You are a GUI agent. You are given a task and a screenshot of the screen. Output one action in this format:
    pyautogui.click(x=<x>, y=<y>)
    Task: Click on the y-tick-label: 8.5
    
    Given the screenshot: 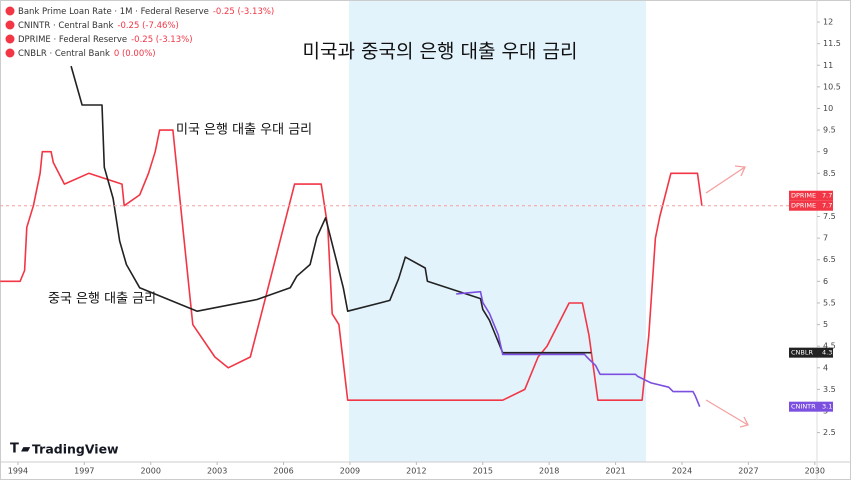 What is the action you would take?
    pyautogui.click(x=829, y=173)
    